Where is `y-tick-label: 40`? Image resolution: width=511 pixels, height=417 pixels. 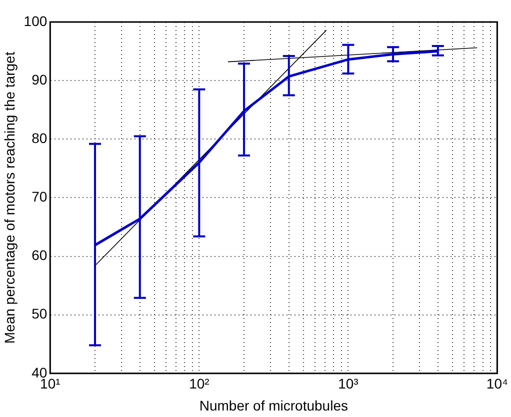
y-tick-label: 40 is located at coordinates (40, 372).